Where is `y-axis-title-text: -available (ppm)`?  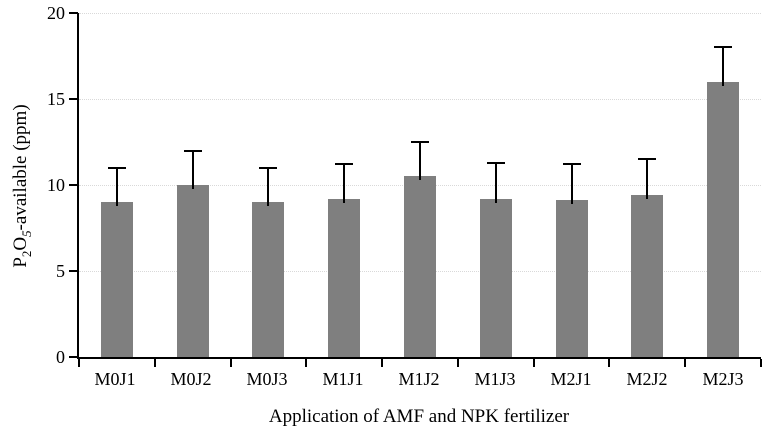
y-axis-title-text: -available (ppm) is located at coordinates (20, 167).